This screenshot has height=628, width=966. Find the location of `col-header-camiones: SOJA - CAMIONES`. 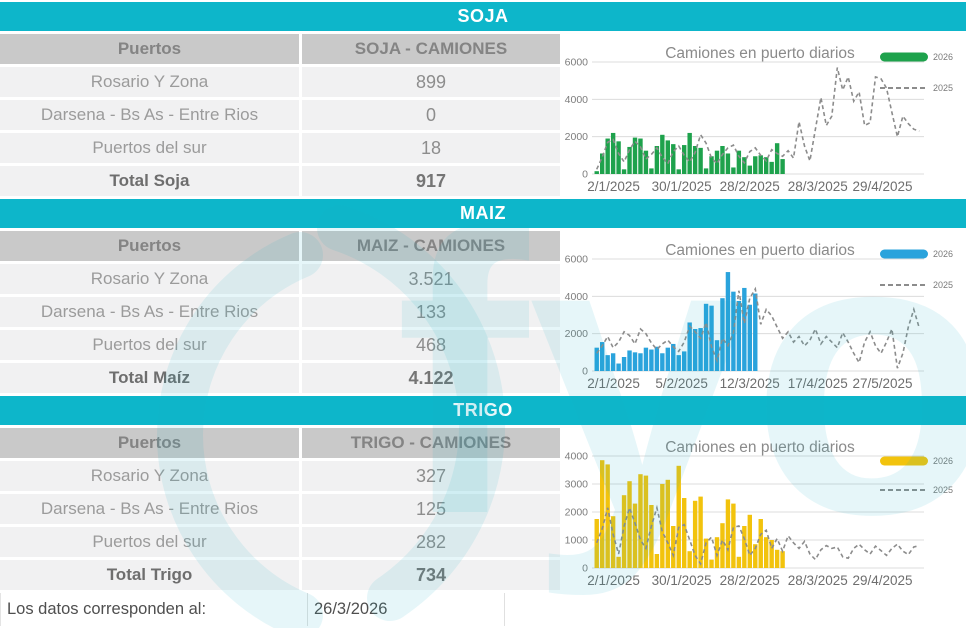

col-header-camiones: SOJA - CAMIONES is located at coordinates (431, 49).